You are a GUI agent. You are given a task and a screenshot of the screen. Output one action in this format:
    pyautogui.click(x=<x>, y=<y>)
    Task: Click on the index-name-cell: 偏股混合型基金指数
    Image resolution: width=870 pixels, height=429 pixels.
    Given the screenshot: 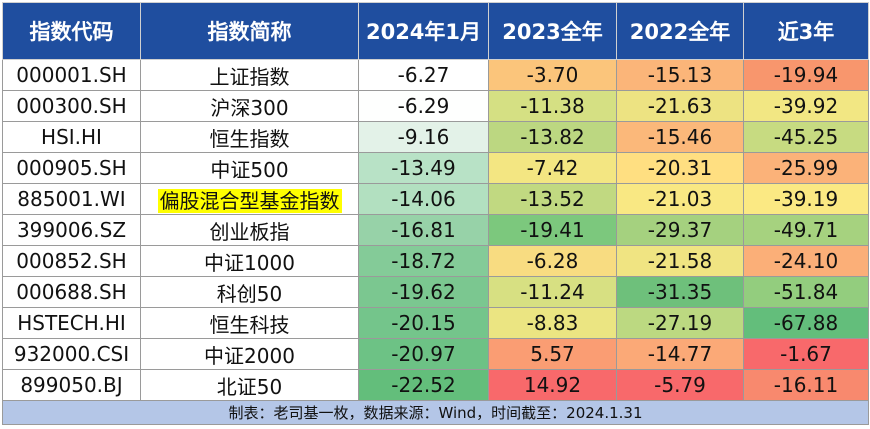 What is the action you would take?
    pyautogui.click(x=249, y=199)
    